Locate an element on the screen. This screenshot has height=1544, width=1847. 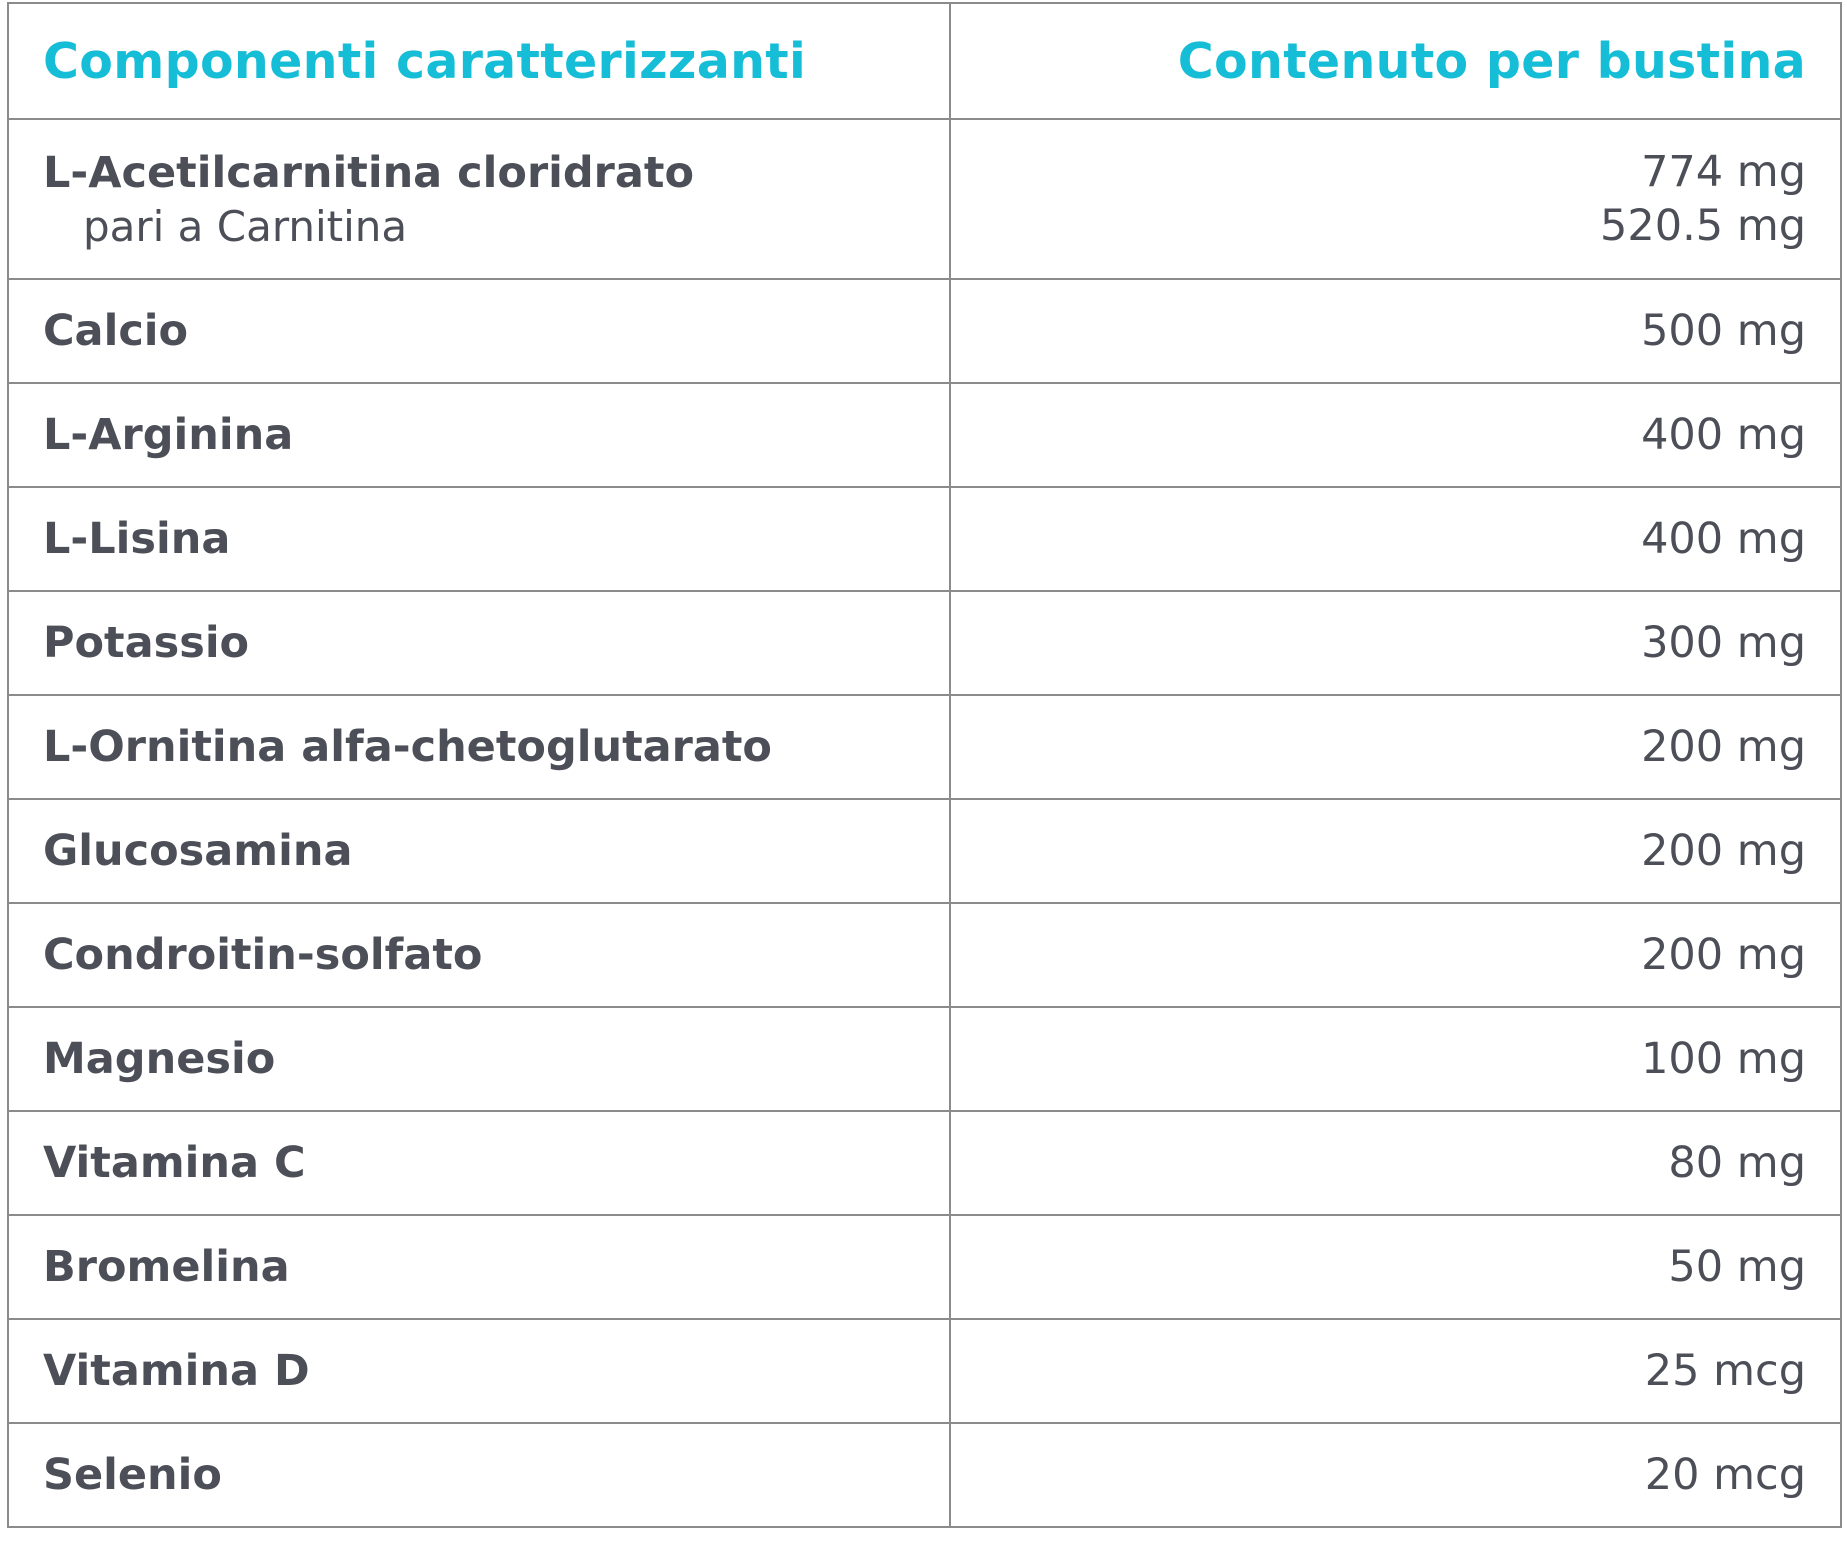
amount-value: 500 mg is located at coordinates (1395, 331).